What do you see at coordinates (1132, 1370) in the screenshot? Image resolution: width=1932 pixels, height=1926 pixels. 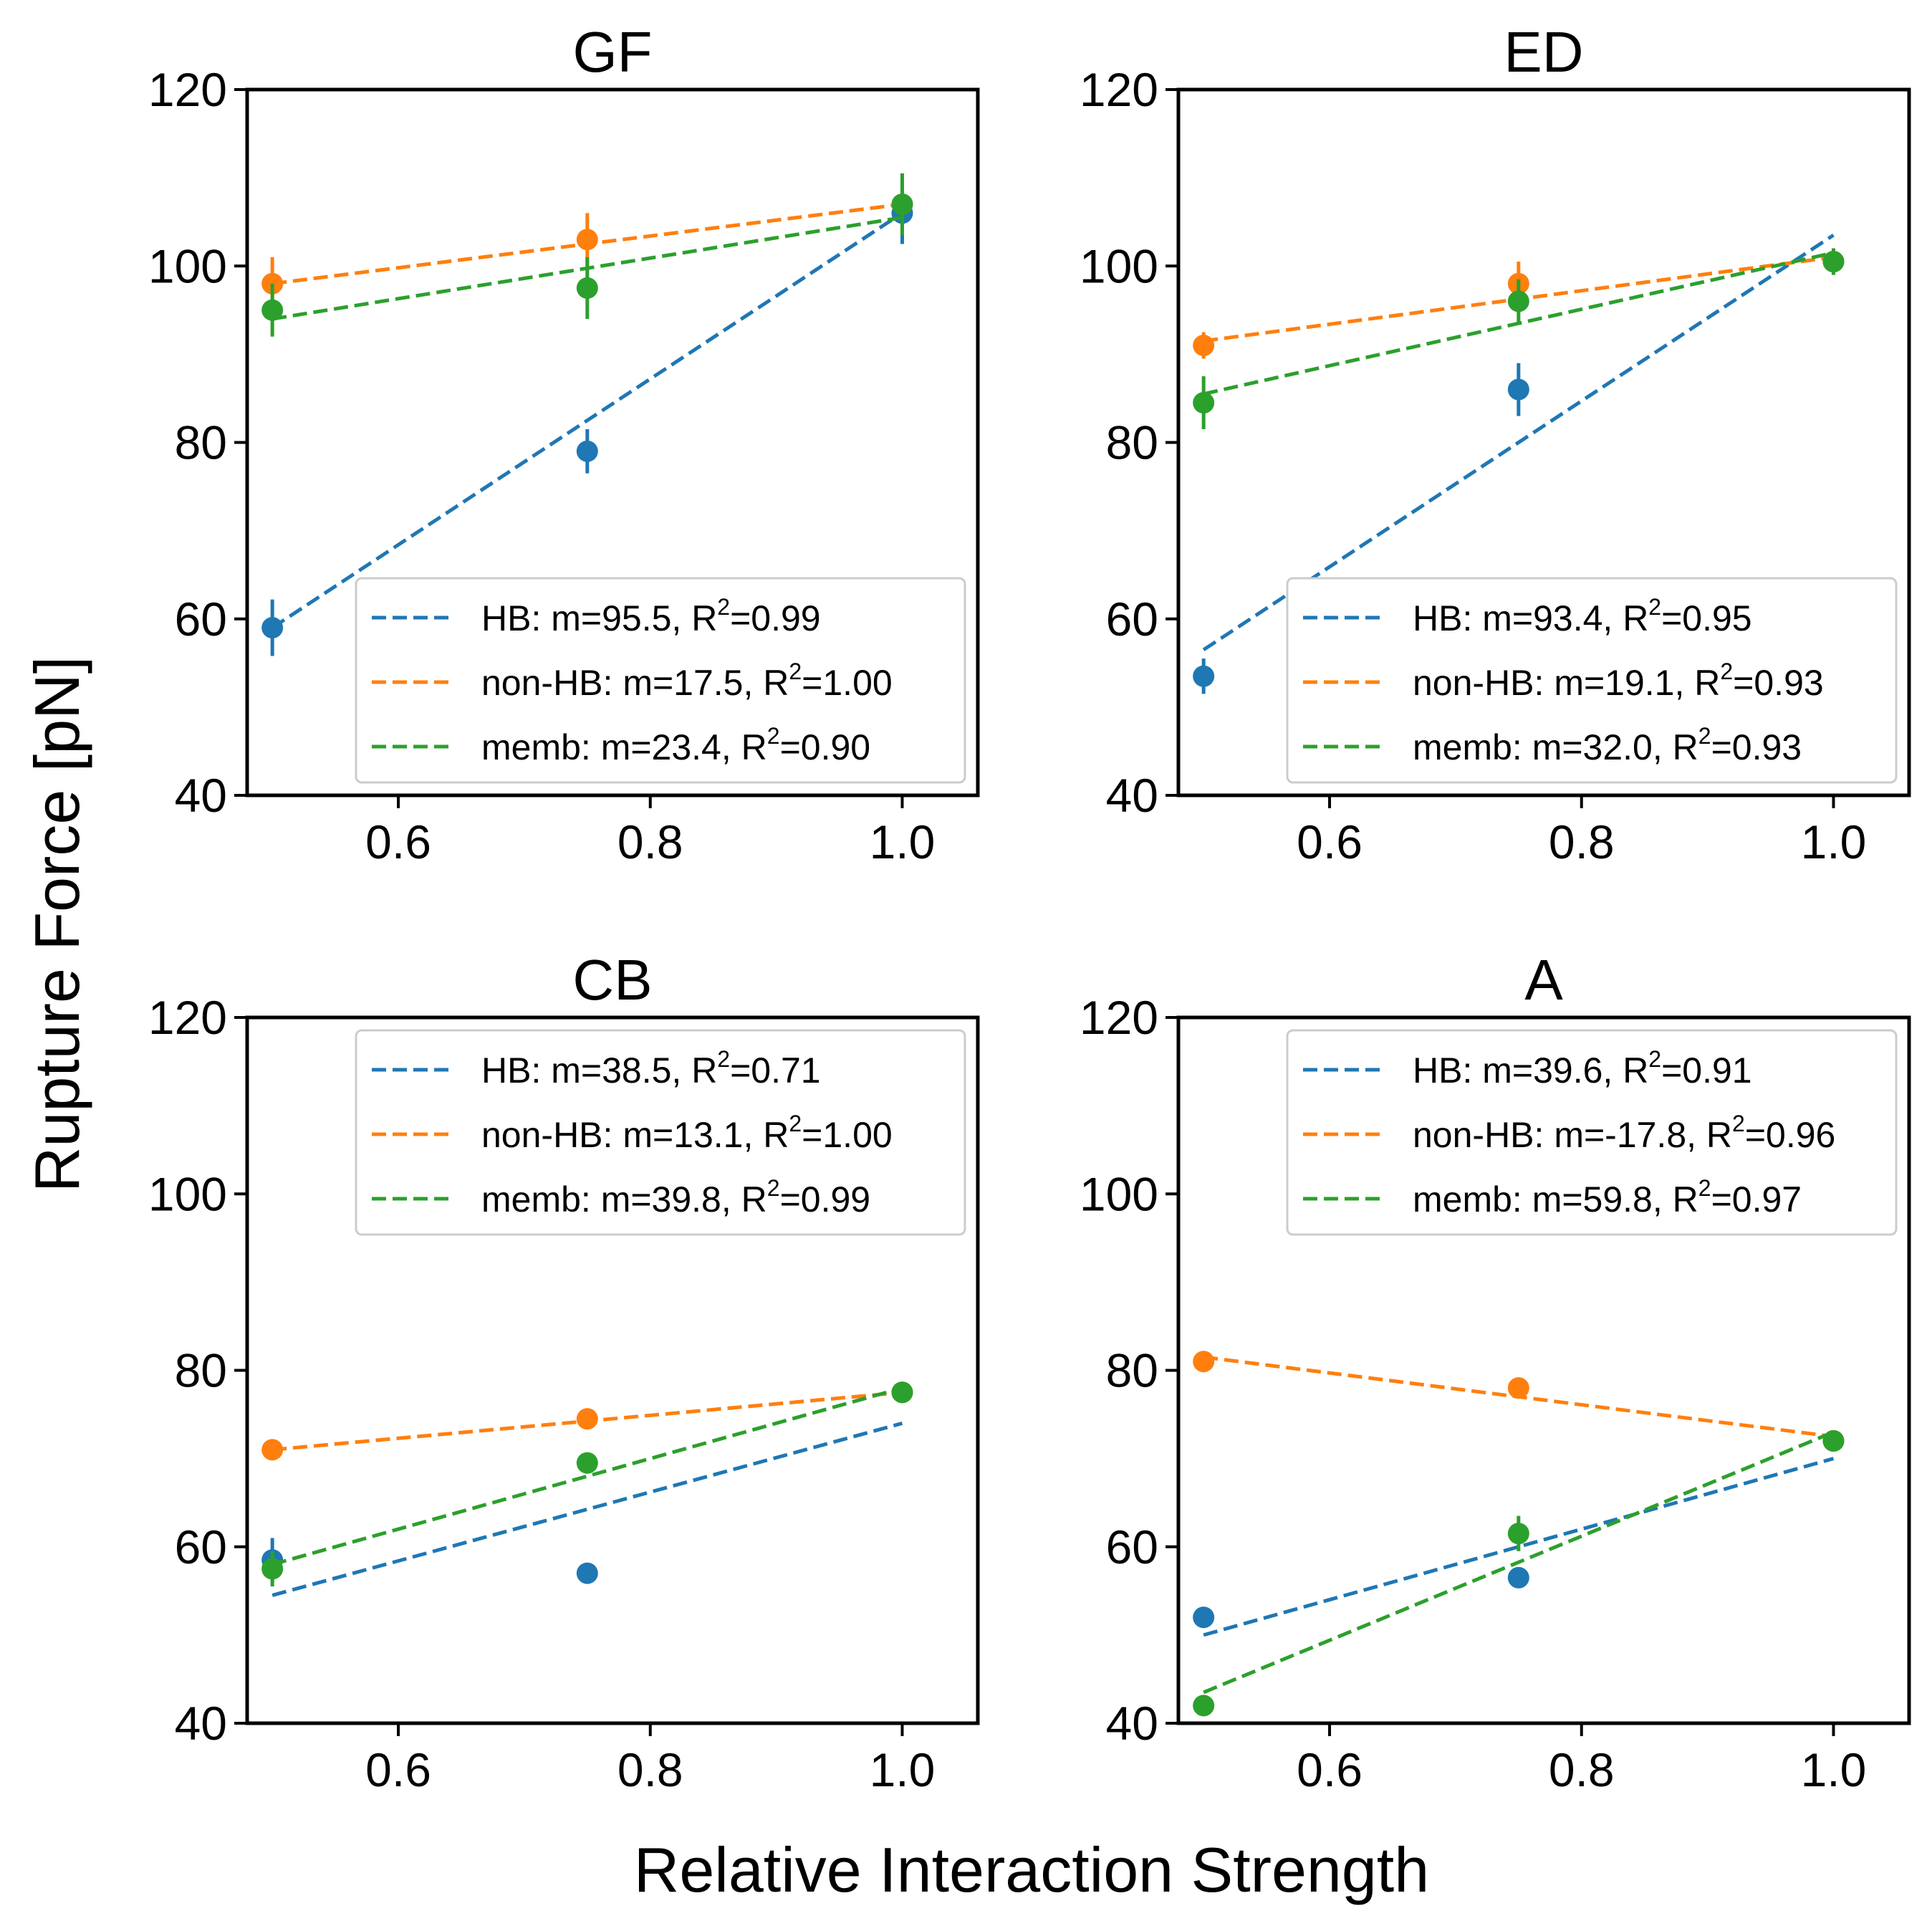 I see `y-tick-label: 80` at bounding box center [1132, 1370].